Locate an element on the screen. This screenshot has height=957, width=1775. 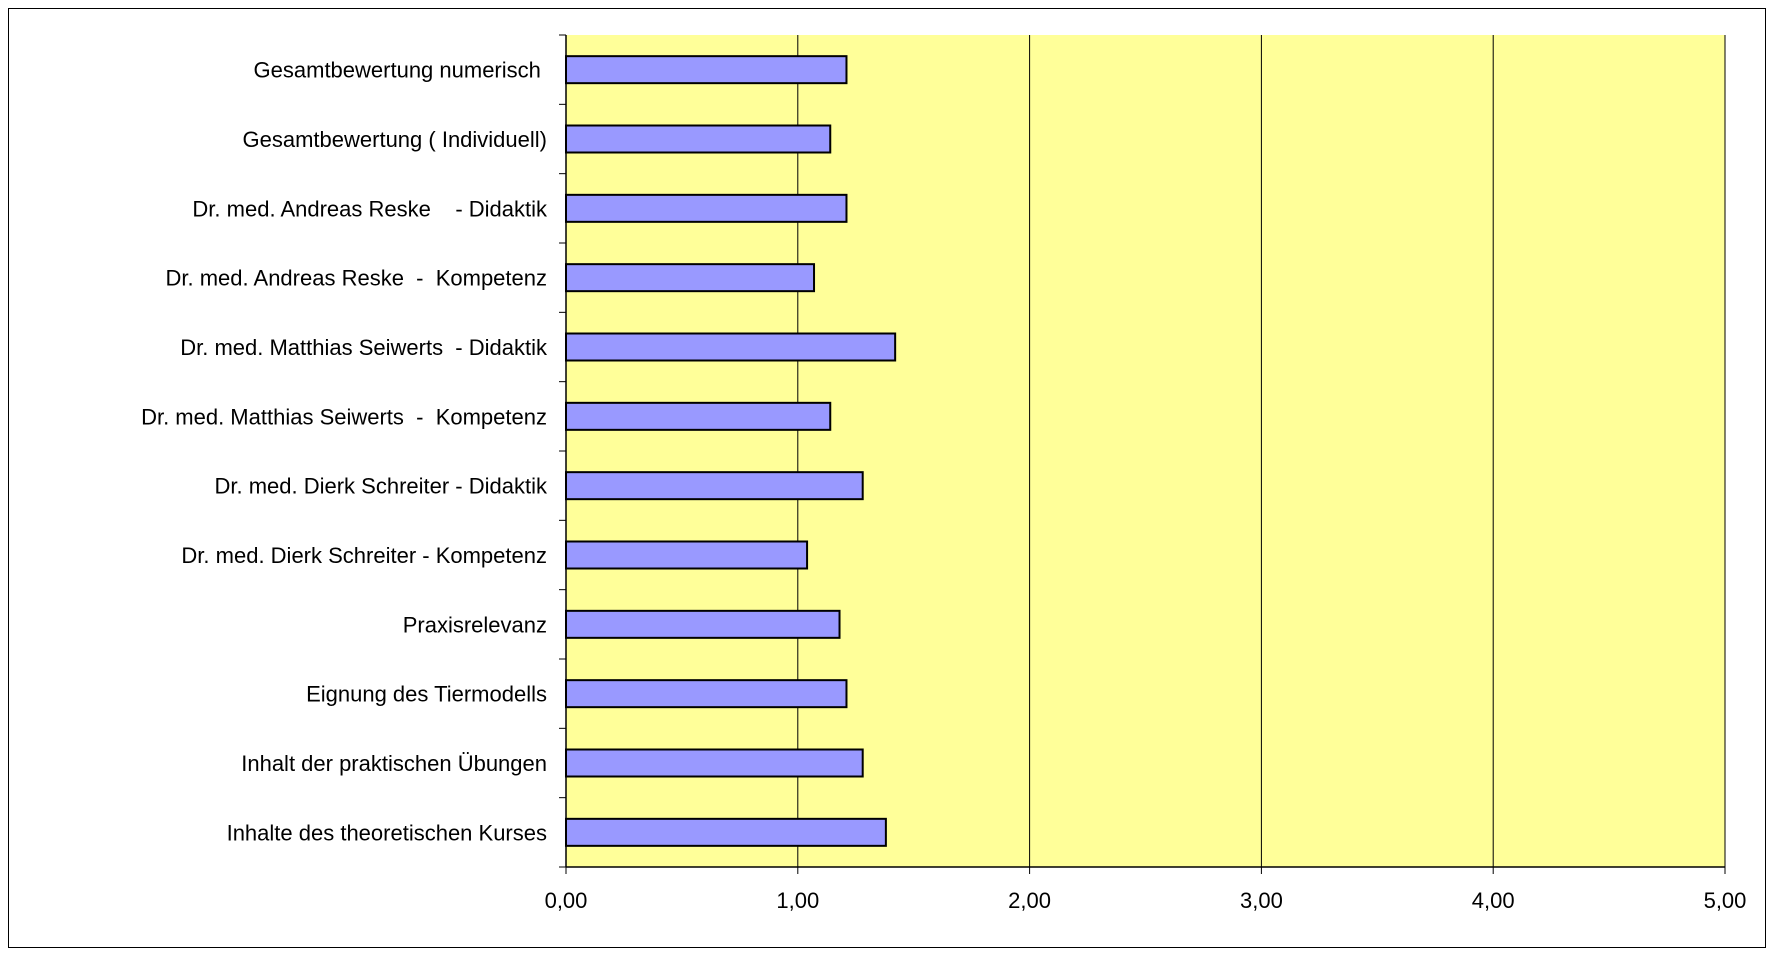
category-label: Inhalte des theoretischen Kurses is located at coordinates (387, 832).